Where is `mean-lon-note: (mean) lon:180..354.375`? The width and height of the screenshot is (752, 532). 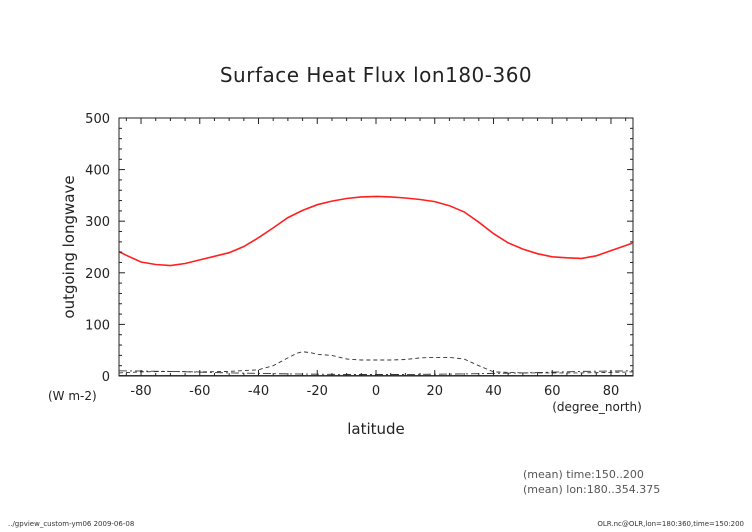
mean-lon-note: (mean) lon:180..354.375 is located at coordinates (591, 489).